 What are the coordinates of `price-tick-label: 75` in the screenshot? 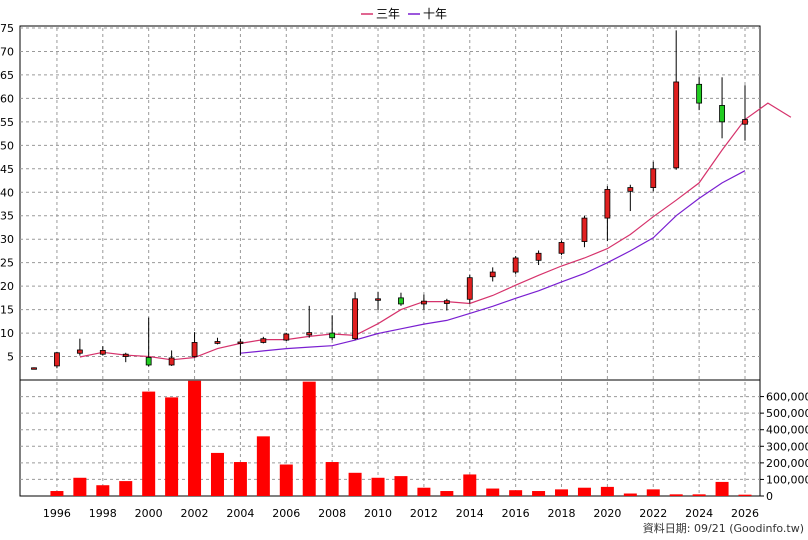 It's located at (7, 28).